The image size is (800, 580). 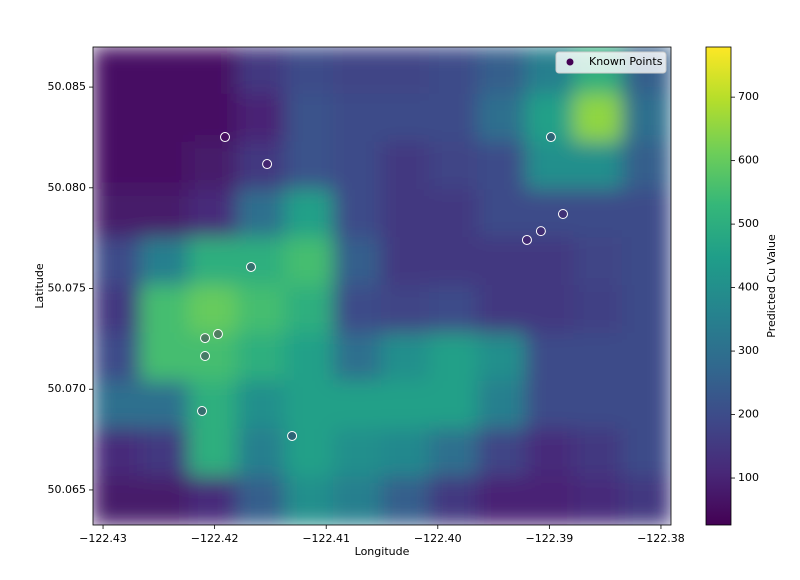 I want to click on colorbar-tick-label: 700, so click(x=748, y=96).